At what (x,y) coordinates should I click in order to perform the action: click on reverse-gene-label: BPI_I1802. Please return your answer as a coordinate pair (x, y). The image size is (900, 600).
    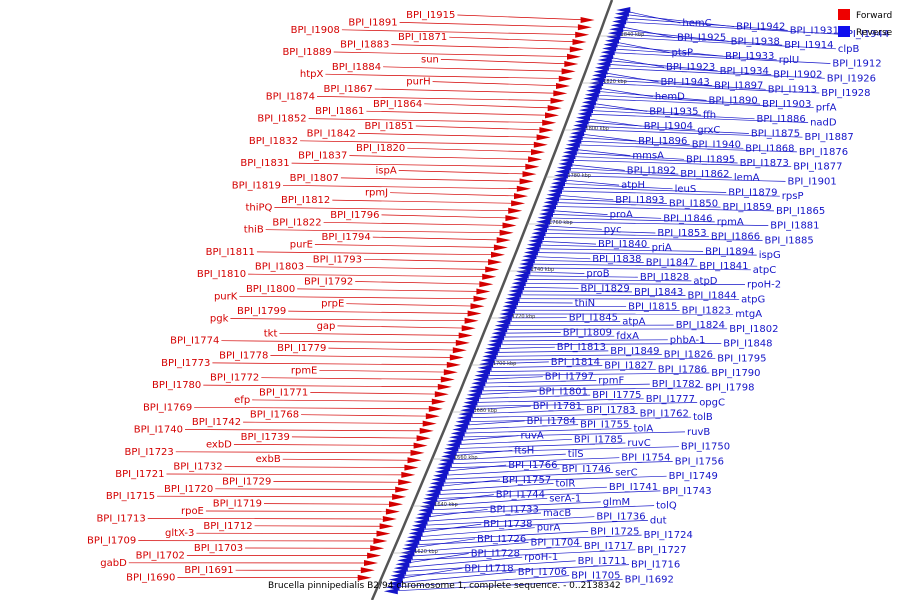
    Looking at the image, I should click on (753, 329).